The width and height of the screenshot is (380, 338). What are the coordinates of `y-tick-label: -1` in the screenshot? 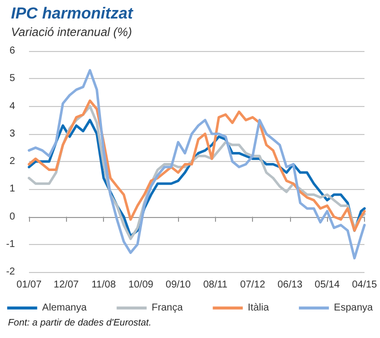 It's located at (11, 244).